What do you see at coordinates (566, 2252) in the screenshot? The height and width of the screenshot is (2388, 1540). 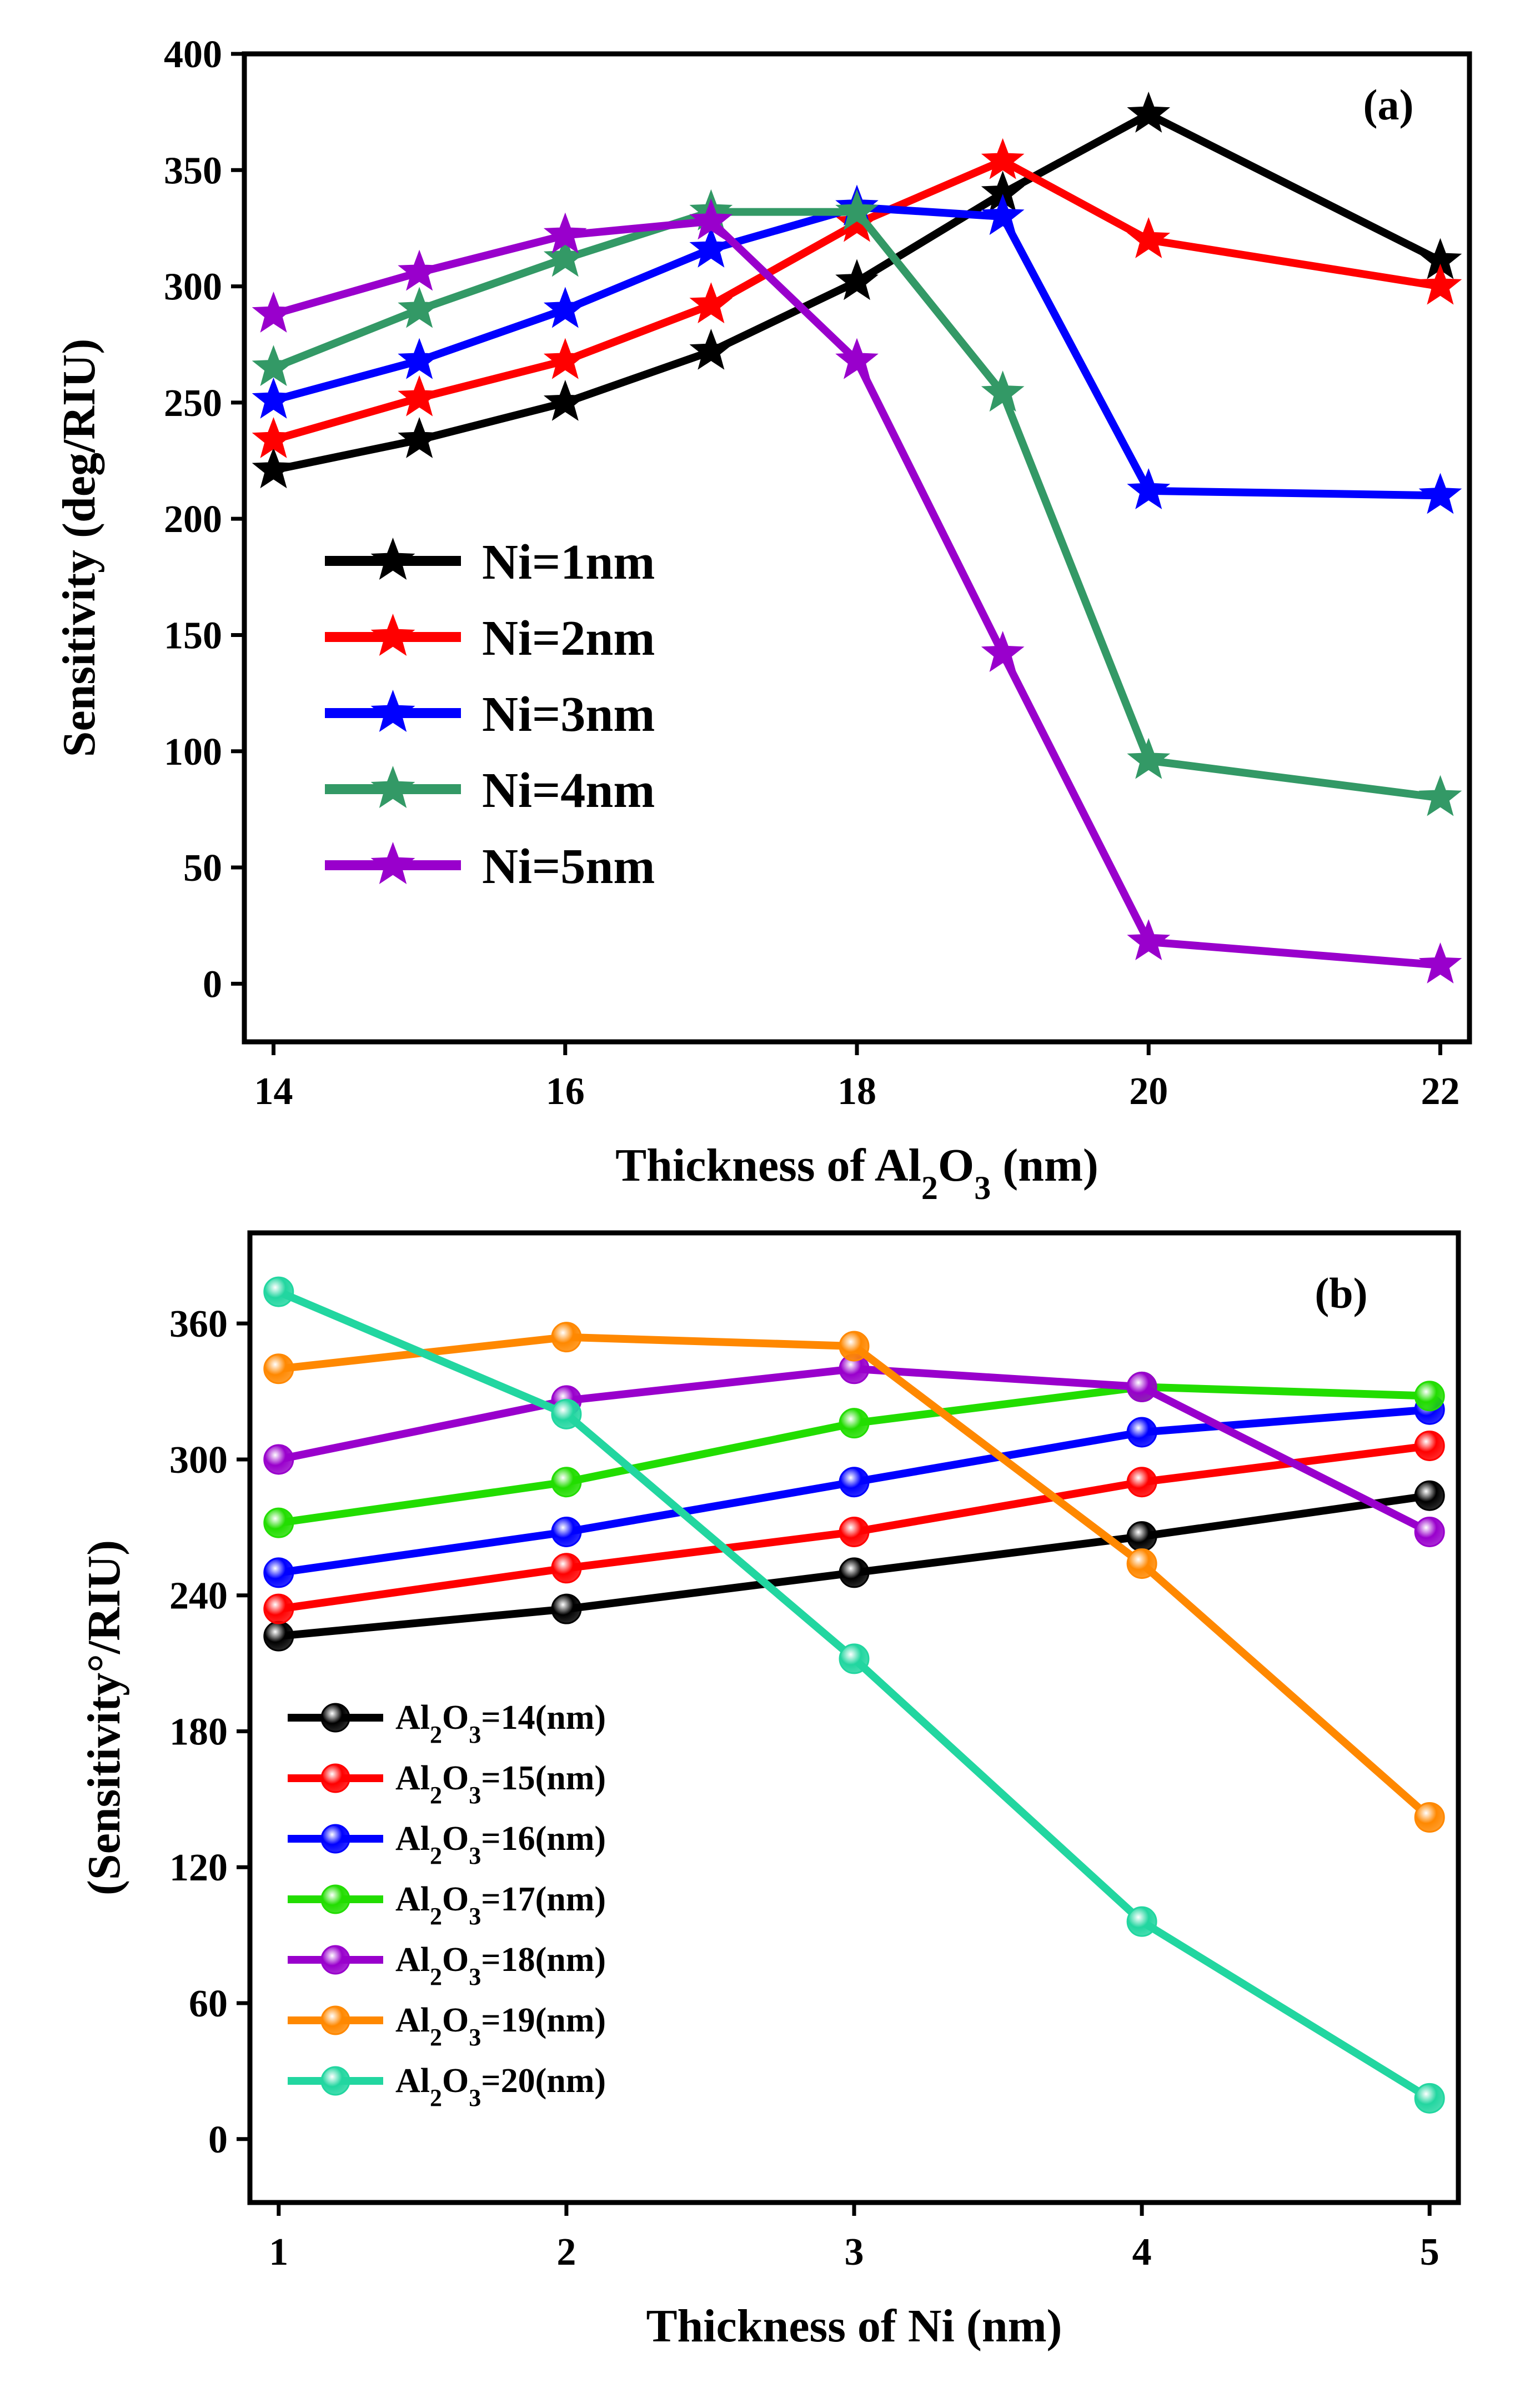 I see `x-tick-label: 2` at bounding box center [566, 2252].